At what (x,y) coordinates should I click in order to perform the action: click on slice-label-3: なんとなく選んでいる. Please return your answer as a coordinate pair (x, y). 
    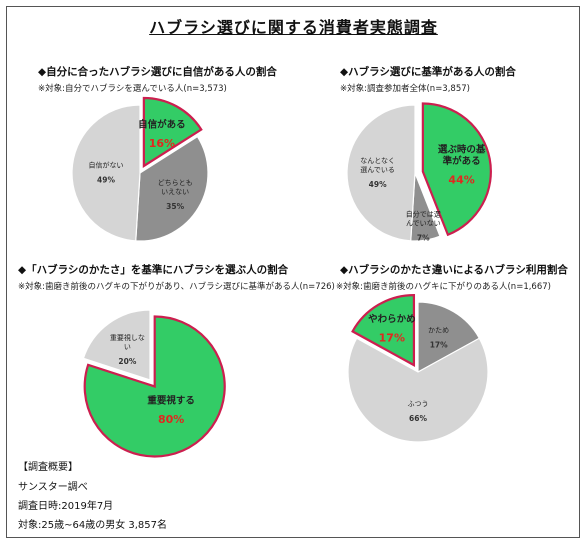
    Looking at the image, I should click on (377, 165).